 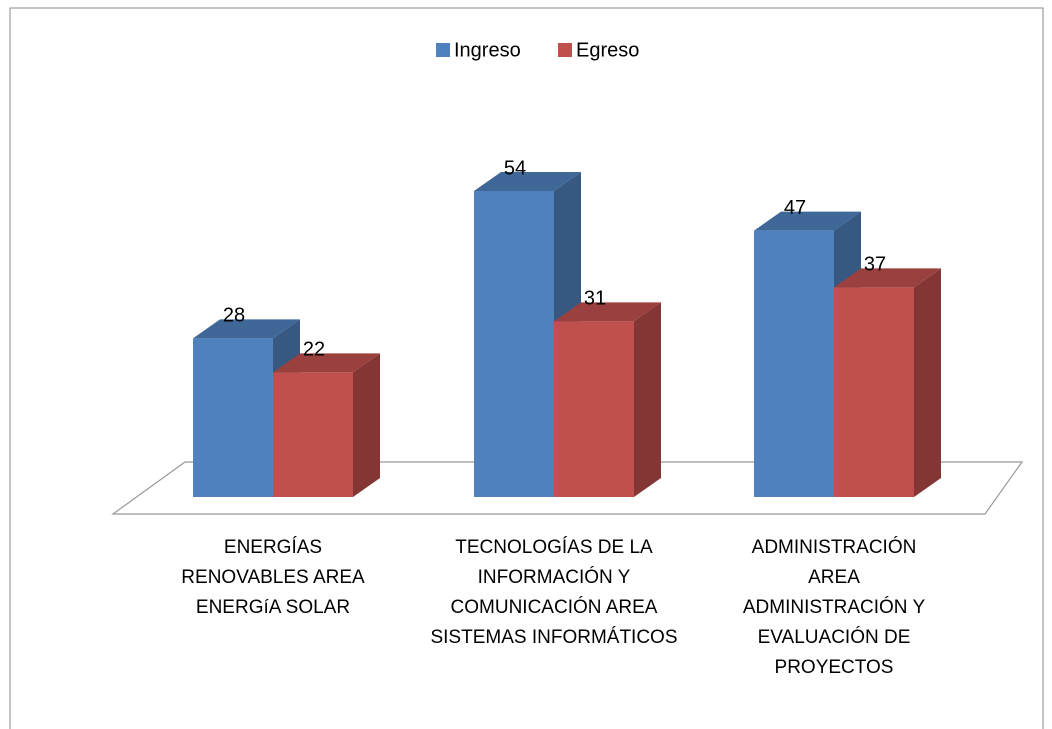 What do you see at coordinates (515, 168) in the screenshot?
I see `data-label: 54` at bounding box center [515, 168].